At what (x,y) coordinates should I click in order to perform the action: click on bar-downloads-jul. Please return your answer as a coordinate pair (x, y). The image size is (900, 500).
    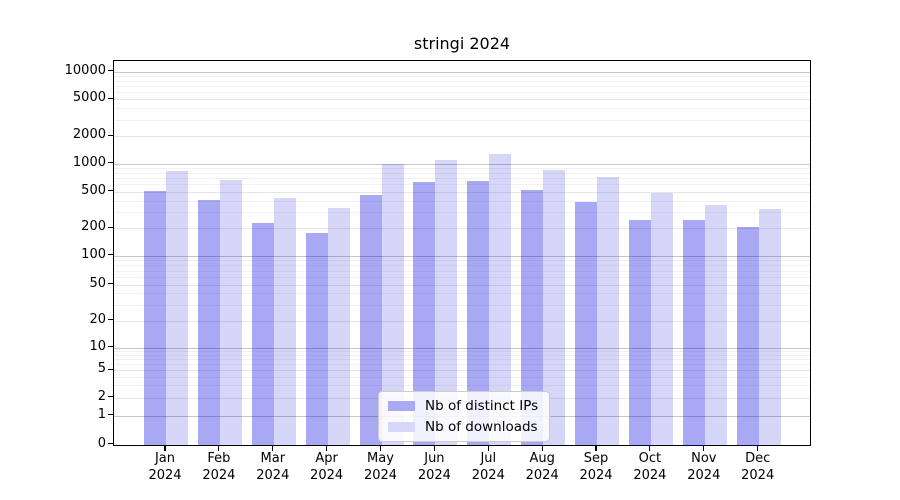
    Looking at the image, I should click on (500, 299).